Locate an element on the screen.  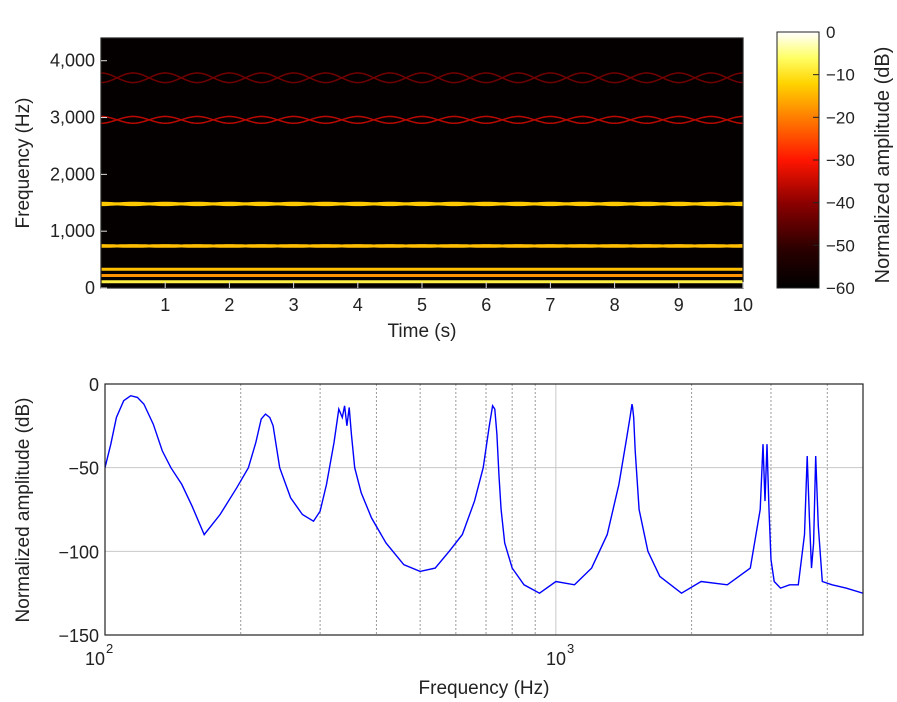
spectrum-x-label: Frequency (Hz) is located at coordinates (484, 688).